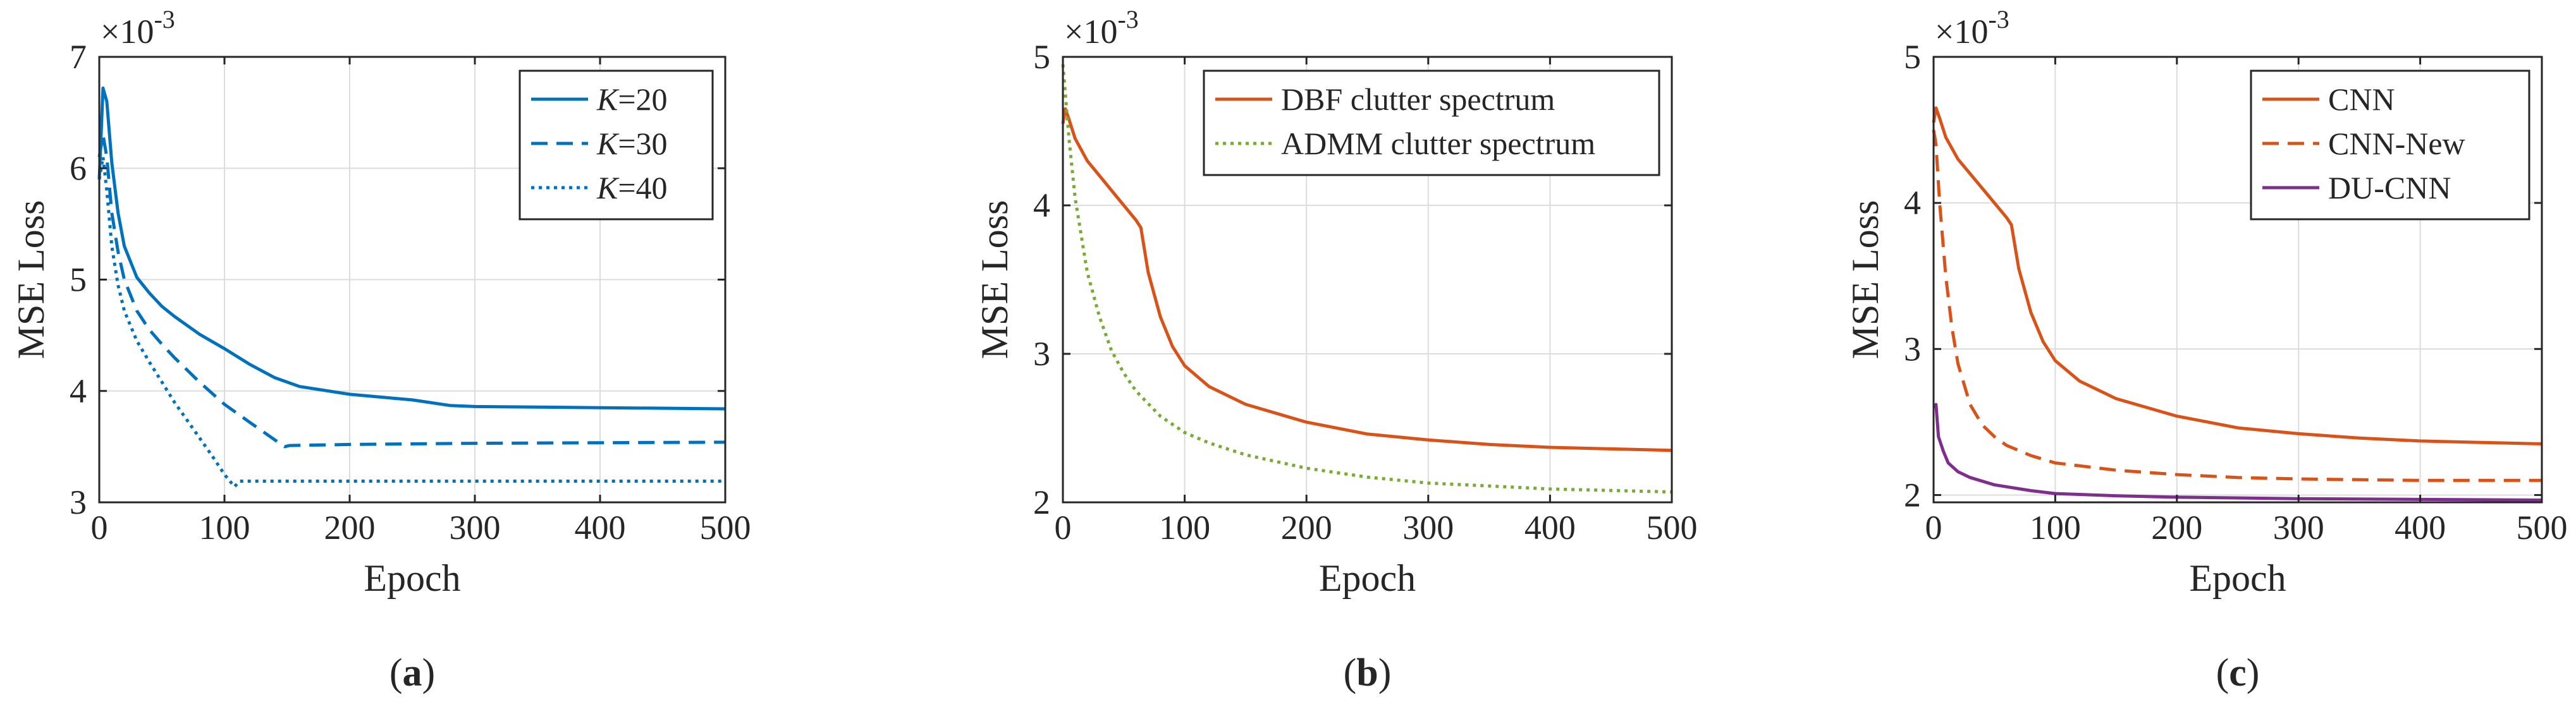 The image size is (2576, 702). Describe the element at coordinates (632, 187) in the screenshot. I see `legend-label-3: K=40` at that location.